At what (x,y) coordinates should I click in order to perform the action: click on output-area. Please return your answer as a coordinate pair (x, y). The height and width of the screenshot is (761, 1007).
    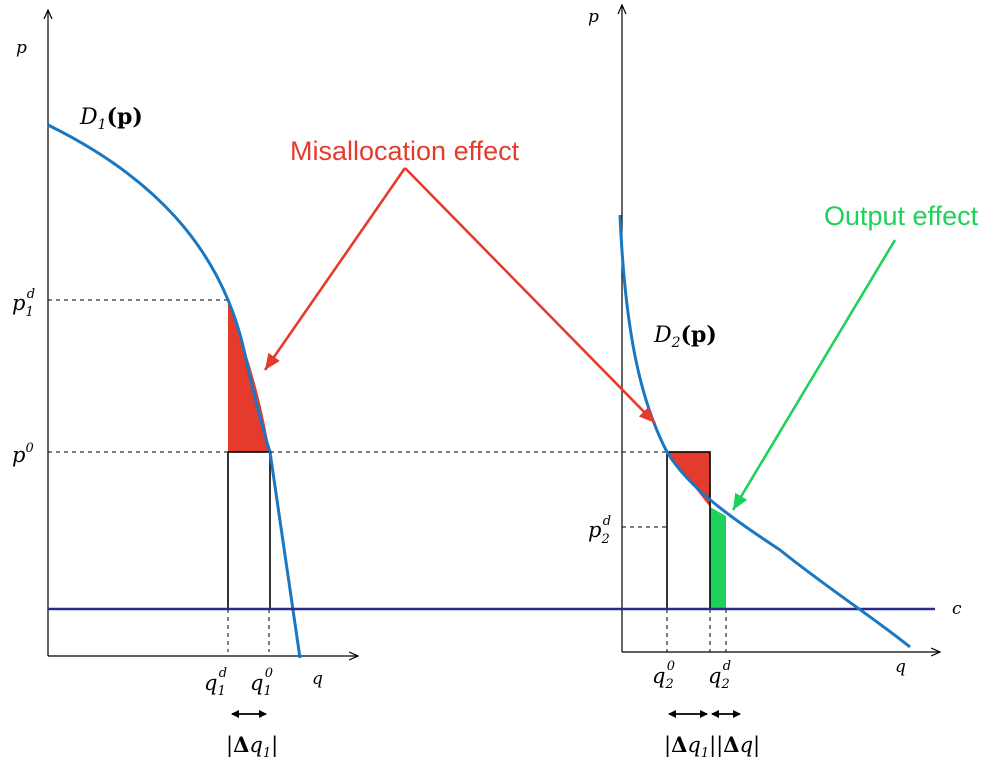
    Looking at the image, I should click on (718, 558).